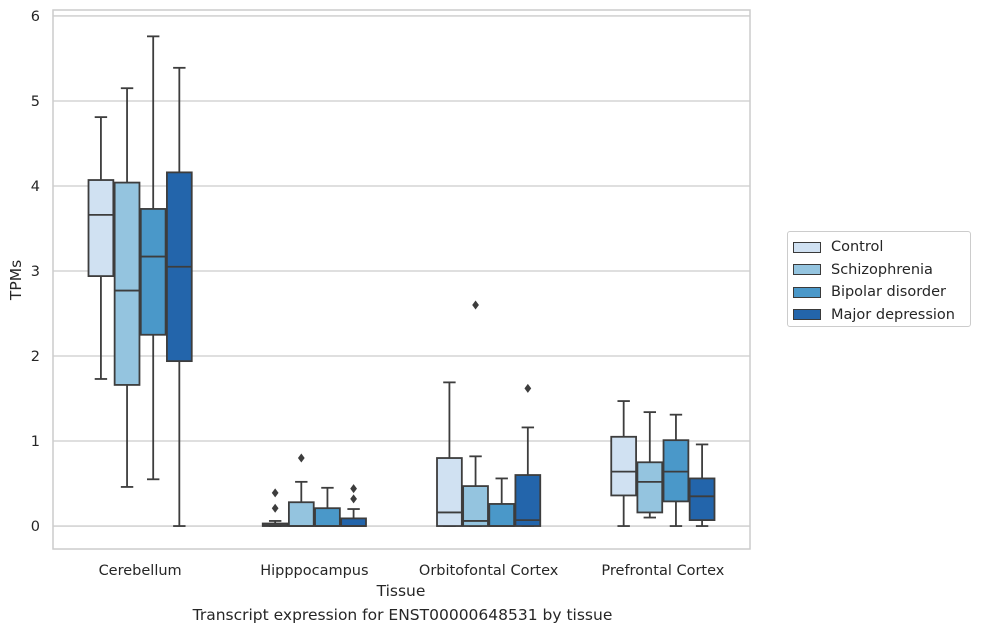  What do you see at coordinates (489, 571) in the screenshot?
I see `x-tick-label: Orbitofontal Cortex` at bounding box center [489, 571].